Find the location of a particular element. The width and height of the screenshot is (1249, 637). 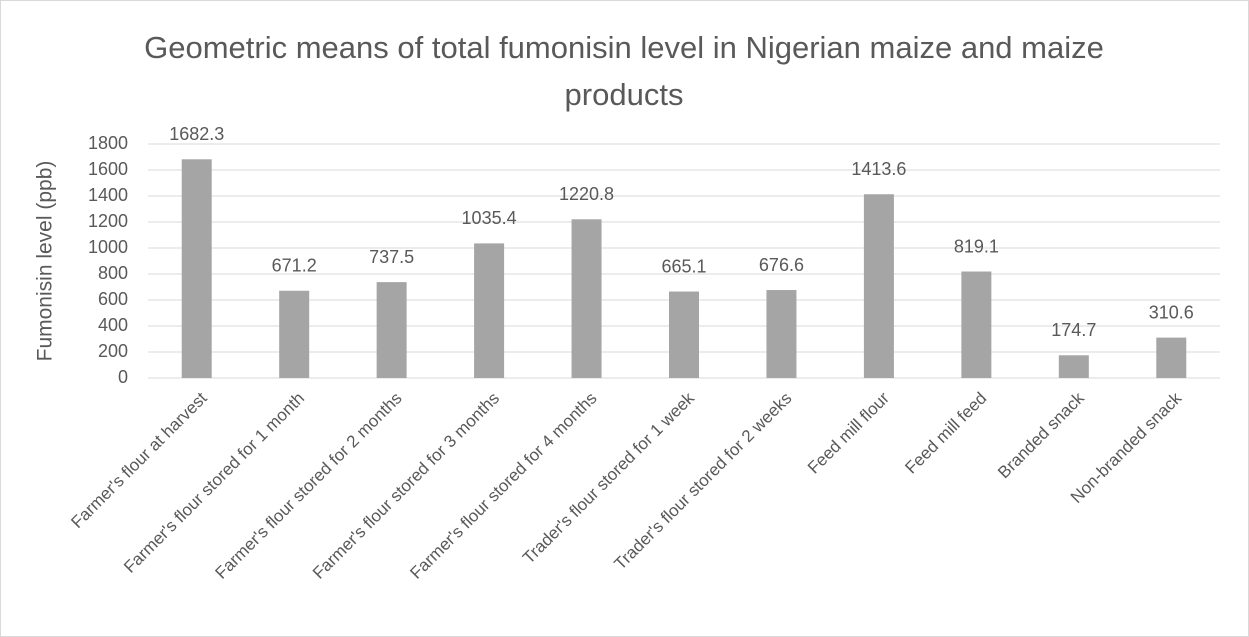

y-tick-label: 1800 is located at coordinates (108, 143).